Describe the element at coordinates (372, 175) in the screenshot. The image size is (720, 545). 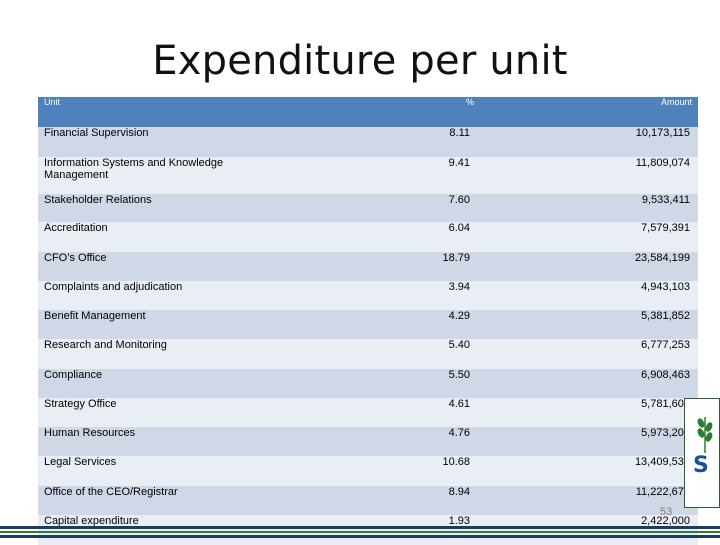
I see `cell-percent: 9.41` at that location.